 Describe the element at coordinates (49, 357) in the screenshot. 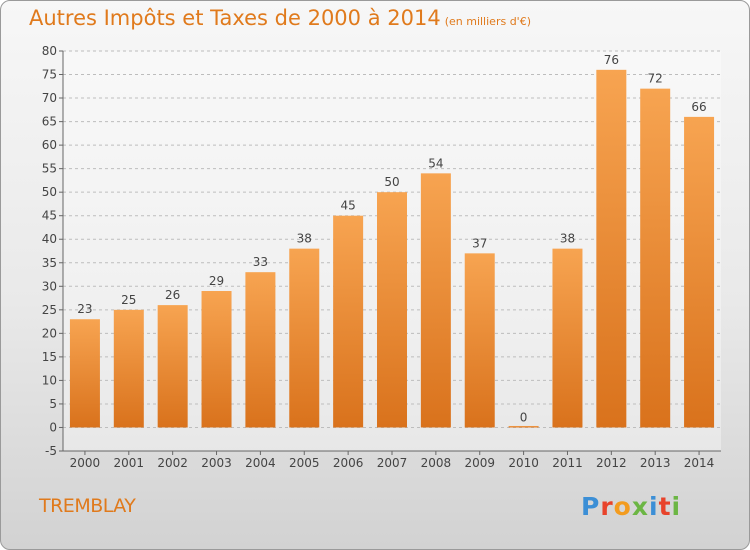

I see `y-tick-label: 15` at that location.